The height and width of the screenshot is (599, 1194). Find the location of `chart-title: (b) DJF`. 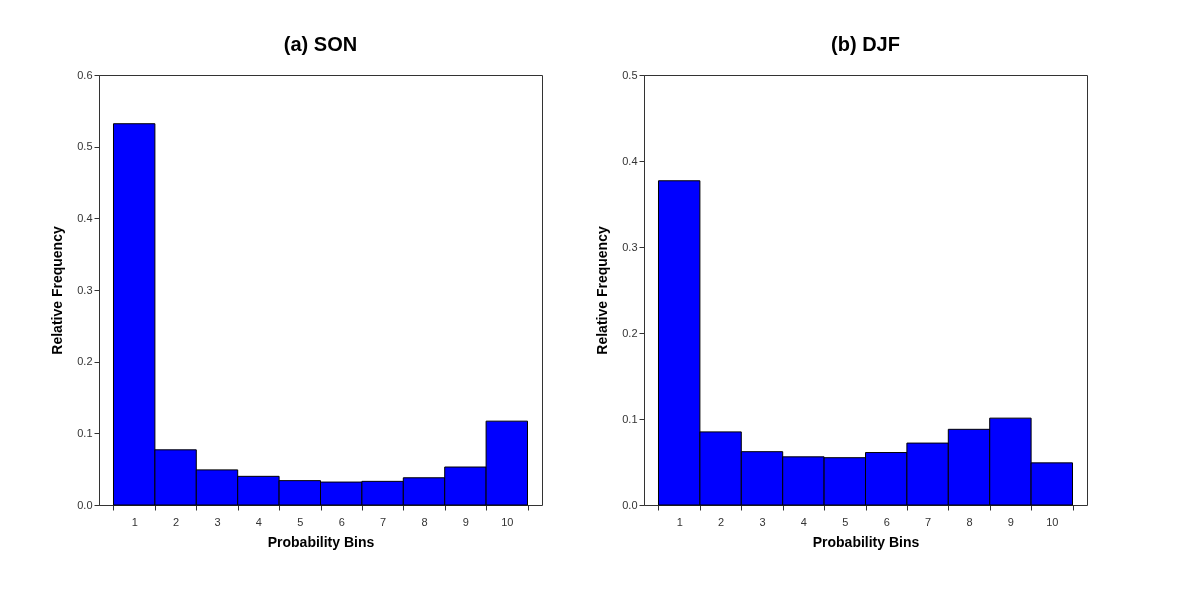

chart-title: (b) DJF is located at coordinates (865, 44).